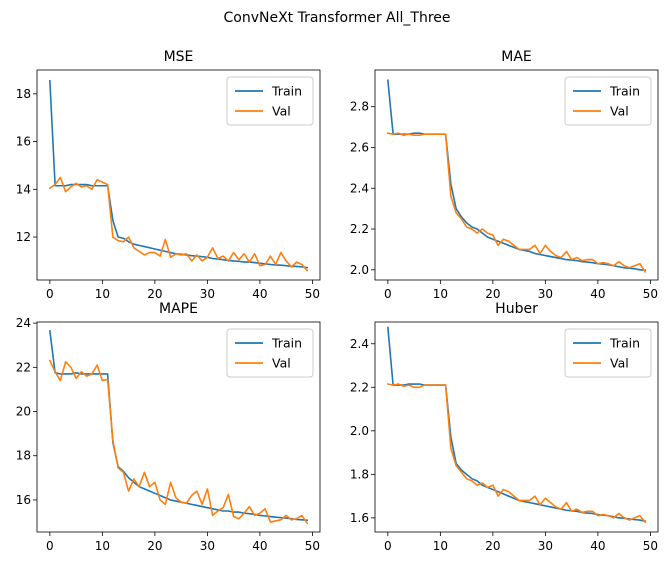 The width and height of the screenshot is (668, 565). I want to click on subplot-title: MAPE, so click(178, 309).